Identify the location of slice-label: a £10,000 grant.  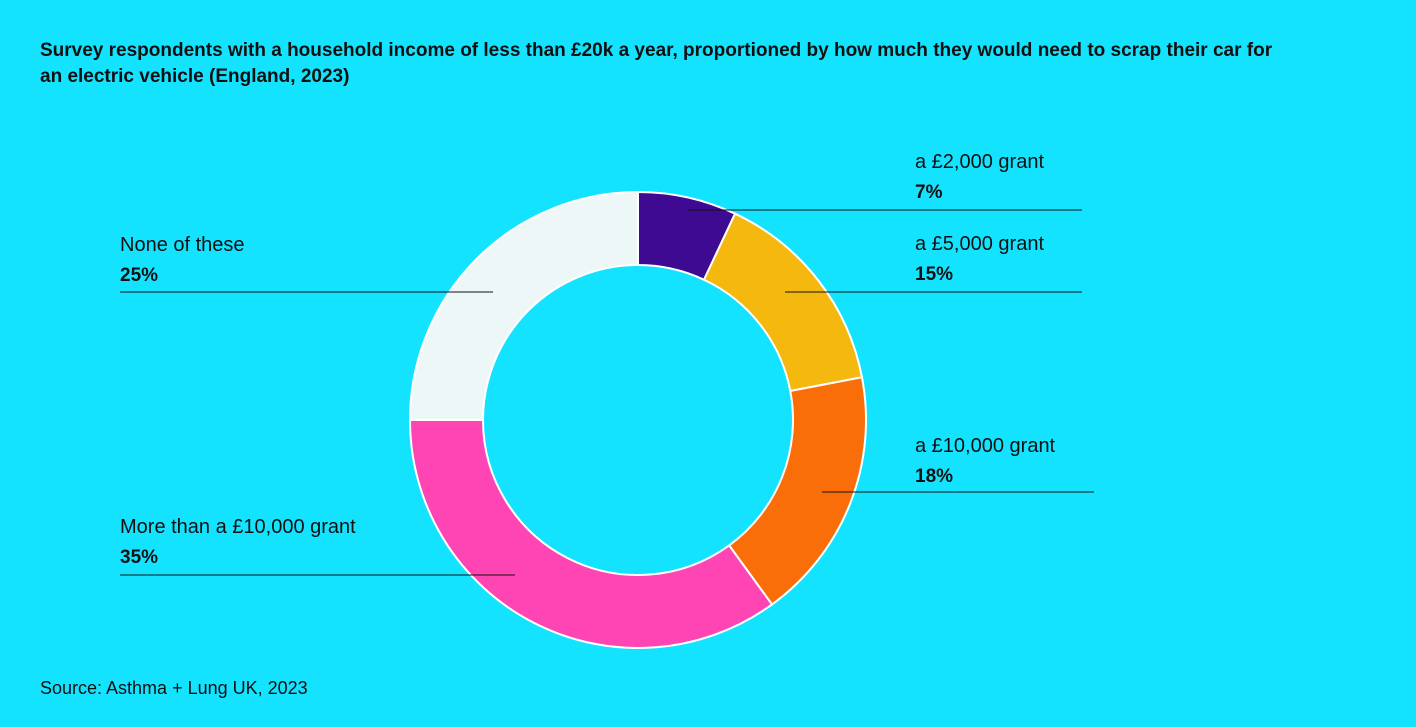
(985, 446).